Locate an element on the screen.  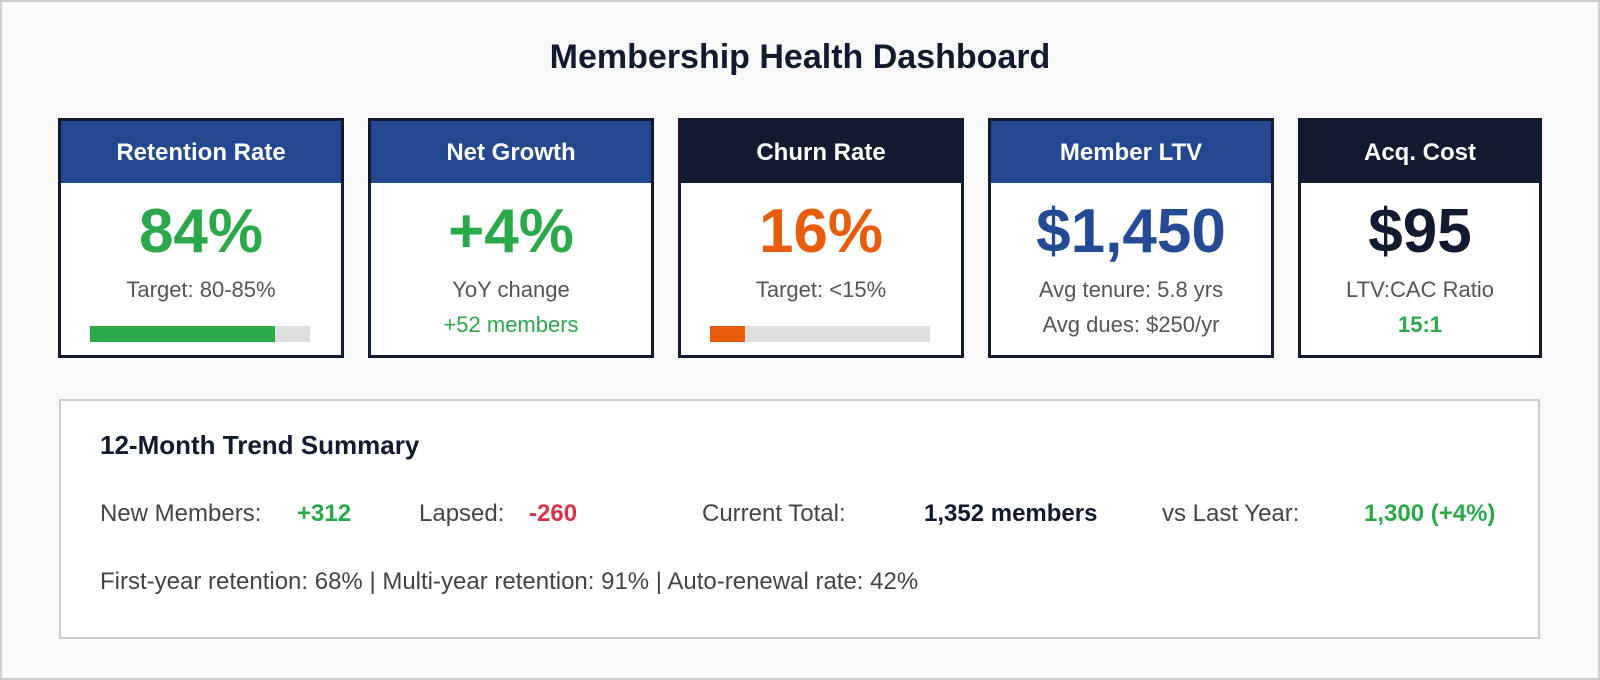
kpi-subtitle: YoY change is located at coordinates (511, 289).